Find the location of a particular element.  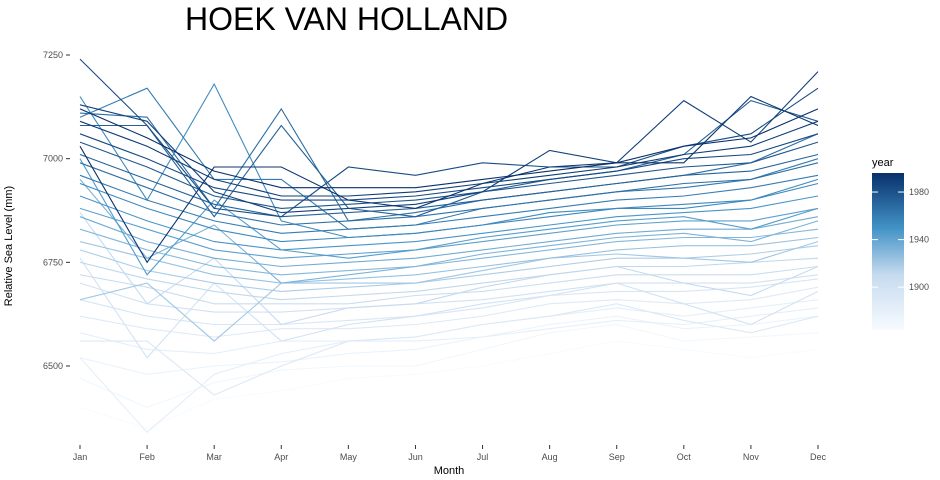

series-line-1906 is located at coordinates (449, 285).